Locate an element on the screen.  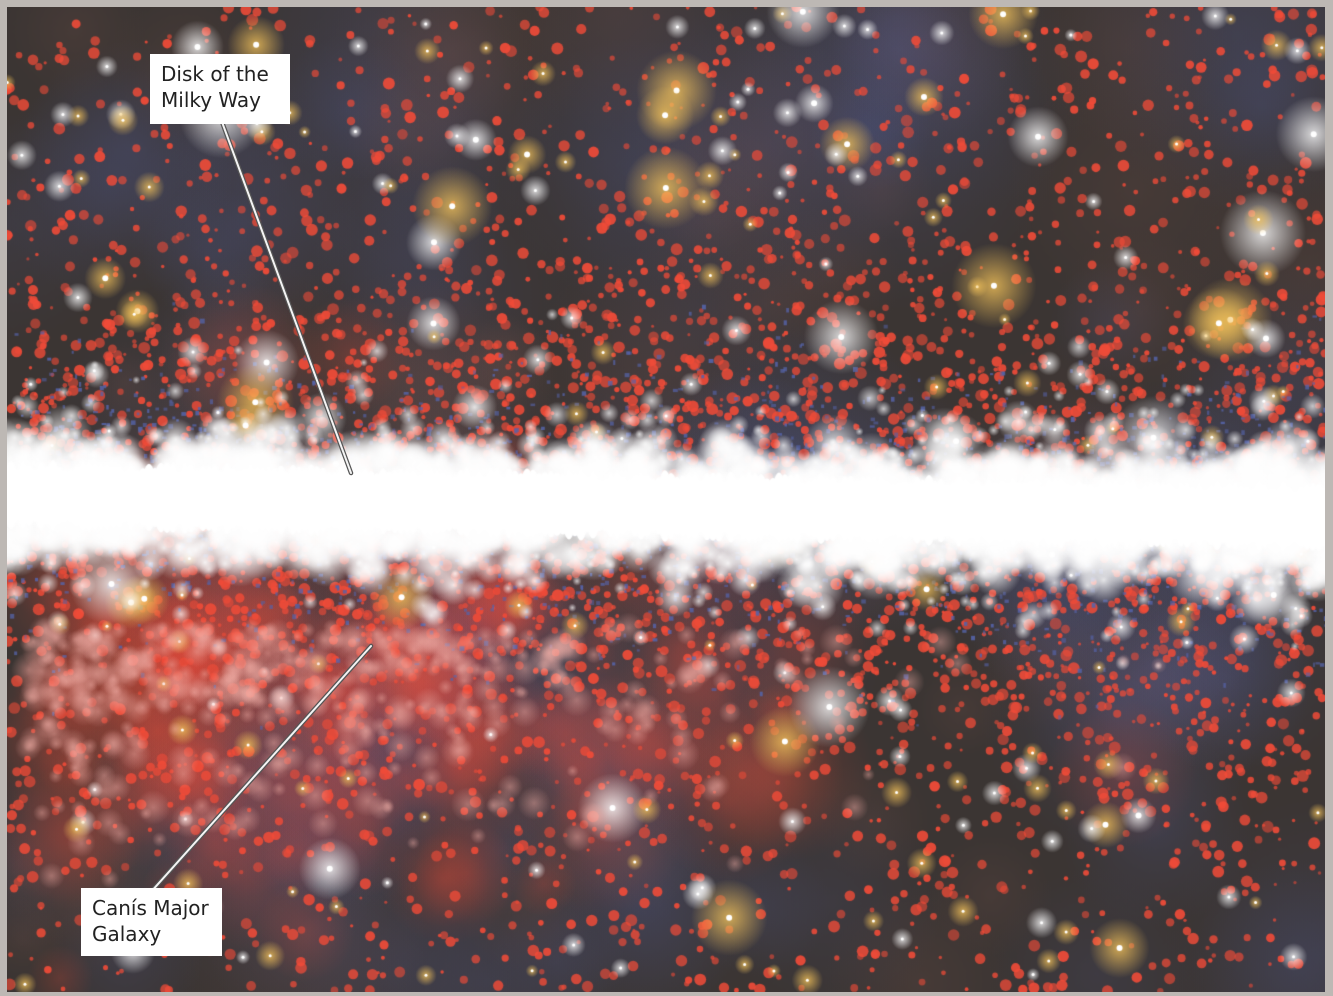
disk-of-milky-way-label: Disk of the Milky Way is located at coordinates (220, 89).